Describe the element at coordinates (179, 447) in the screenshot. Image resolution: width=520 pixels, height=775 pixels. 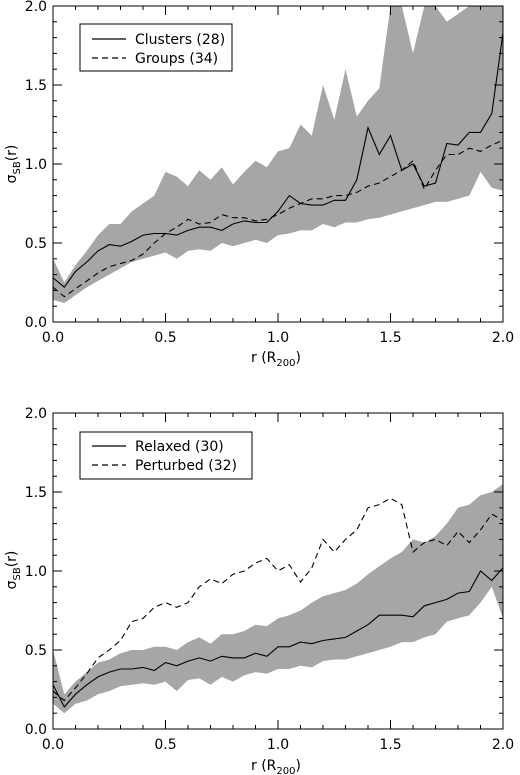
I see `legend-label-relaxed: Relaxed (30)` at that location.